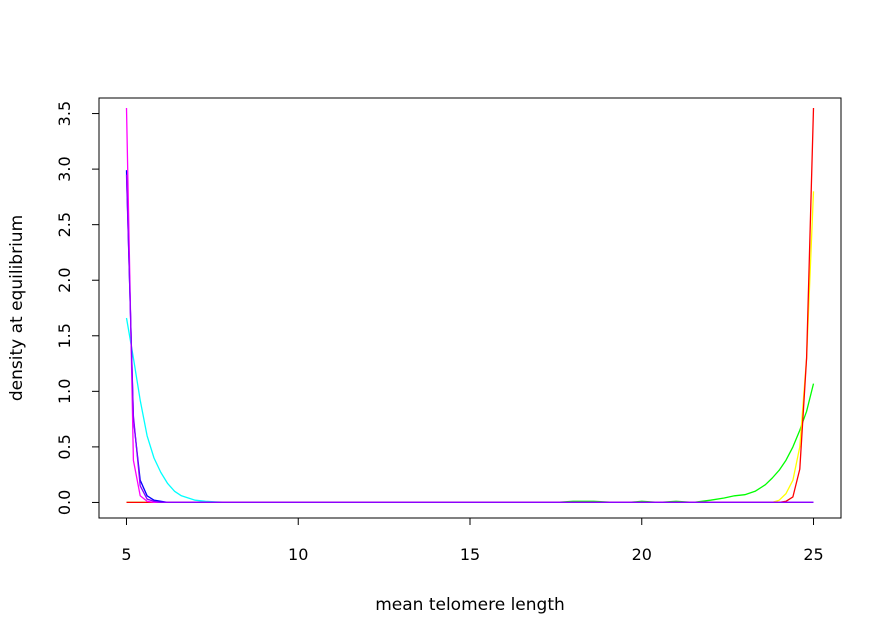 The image size is (892, 641). I want to click on y-tick-label: 1.5, so click(64, 335).